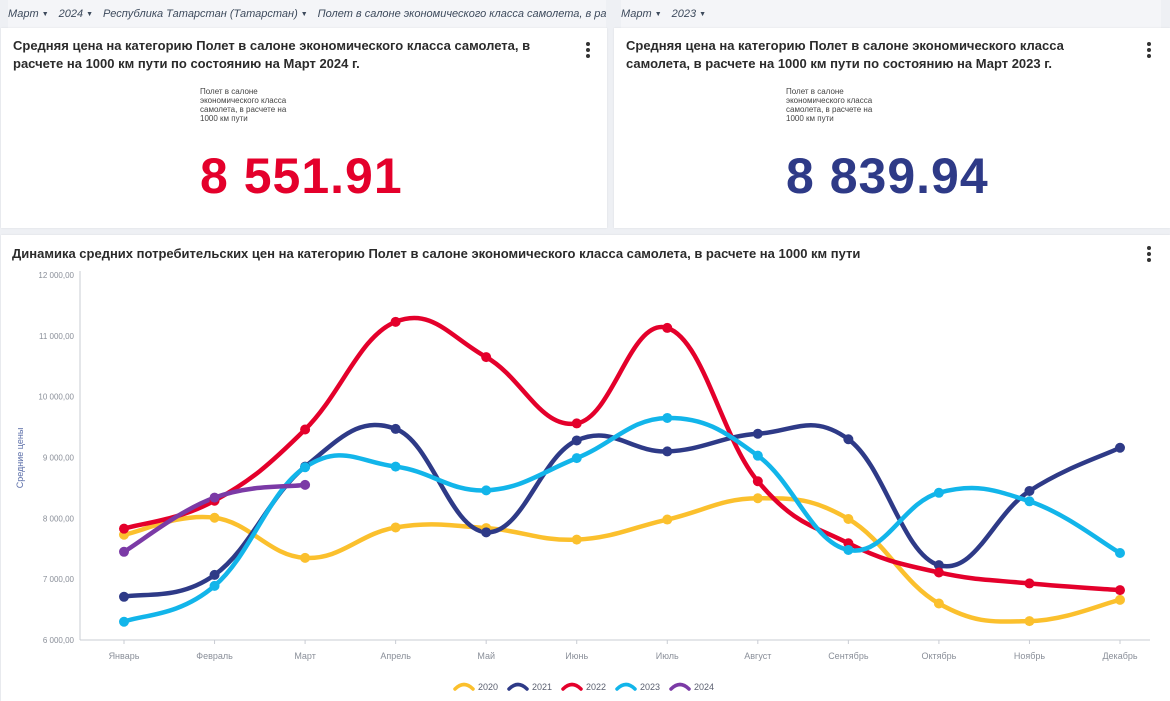 This screenshot has height=701, width=1170. Describe the element at coordinates (641, 14) in the screenshot. I see `filter-month-compare: Март ▼` at that location.